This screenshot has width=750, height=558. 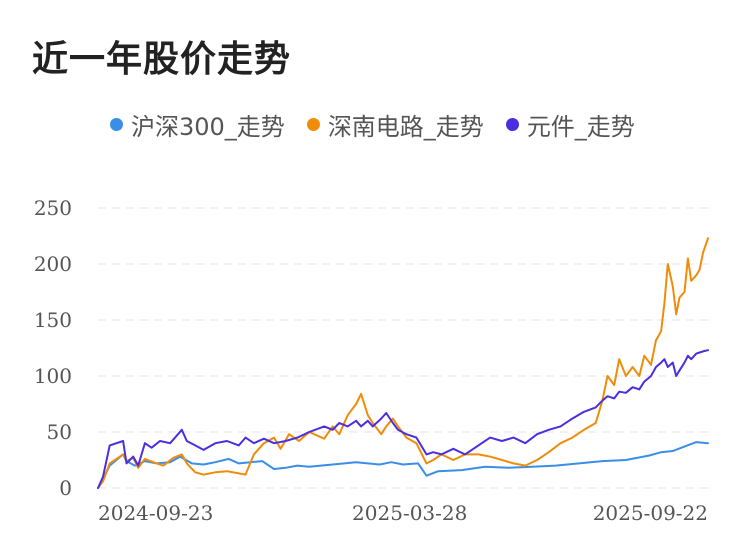 What do you see at coordinates (59, 432) in the screenshot?
I see `y-tick-label: 50` at bounding box center [59, 432].